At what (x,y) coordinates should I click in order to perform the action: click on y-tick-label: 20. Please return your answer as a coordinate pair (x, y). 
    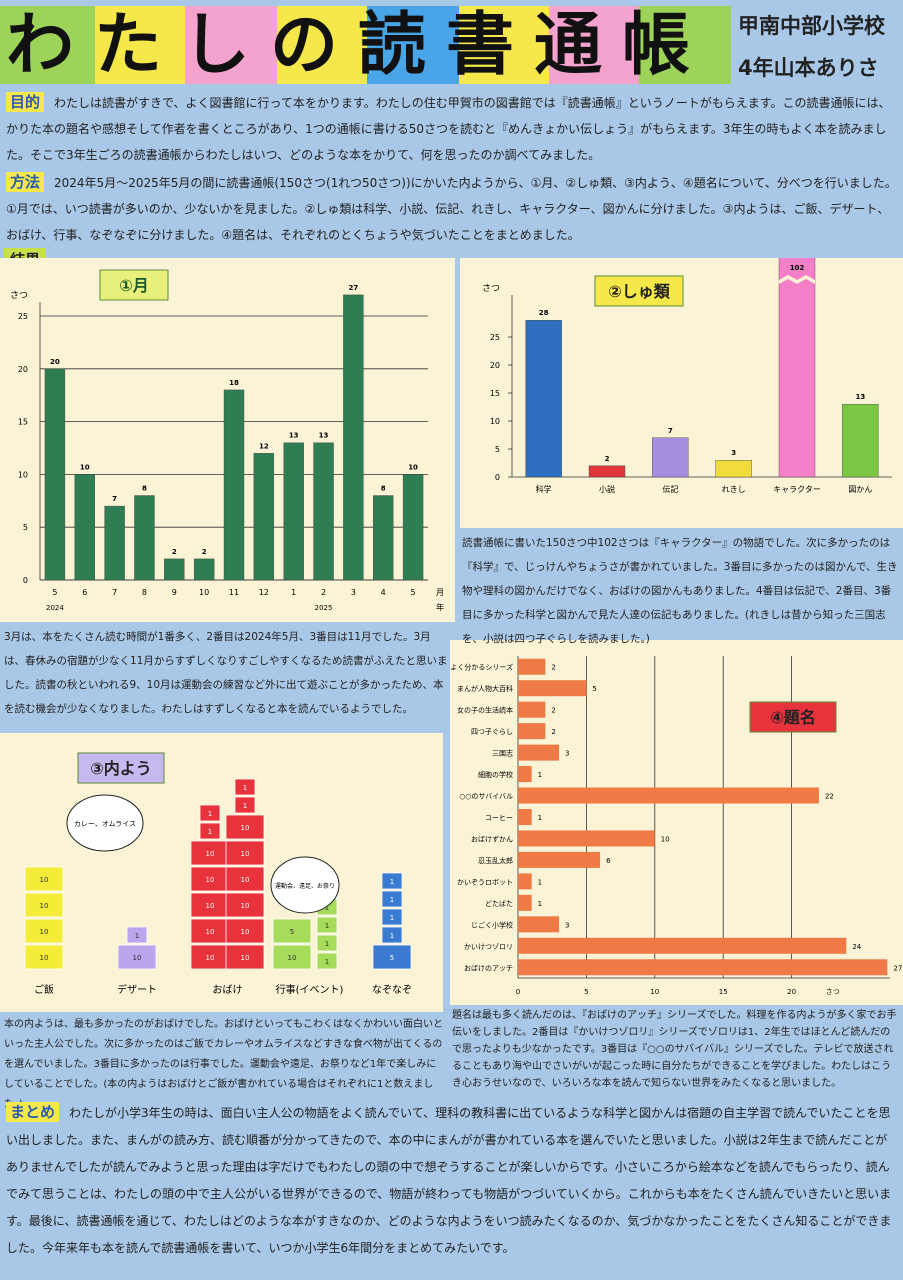
    Looking at the image, I should click on (23, 369).